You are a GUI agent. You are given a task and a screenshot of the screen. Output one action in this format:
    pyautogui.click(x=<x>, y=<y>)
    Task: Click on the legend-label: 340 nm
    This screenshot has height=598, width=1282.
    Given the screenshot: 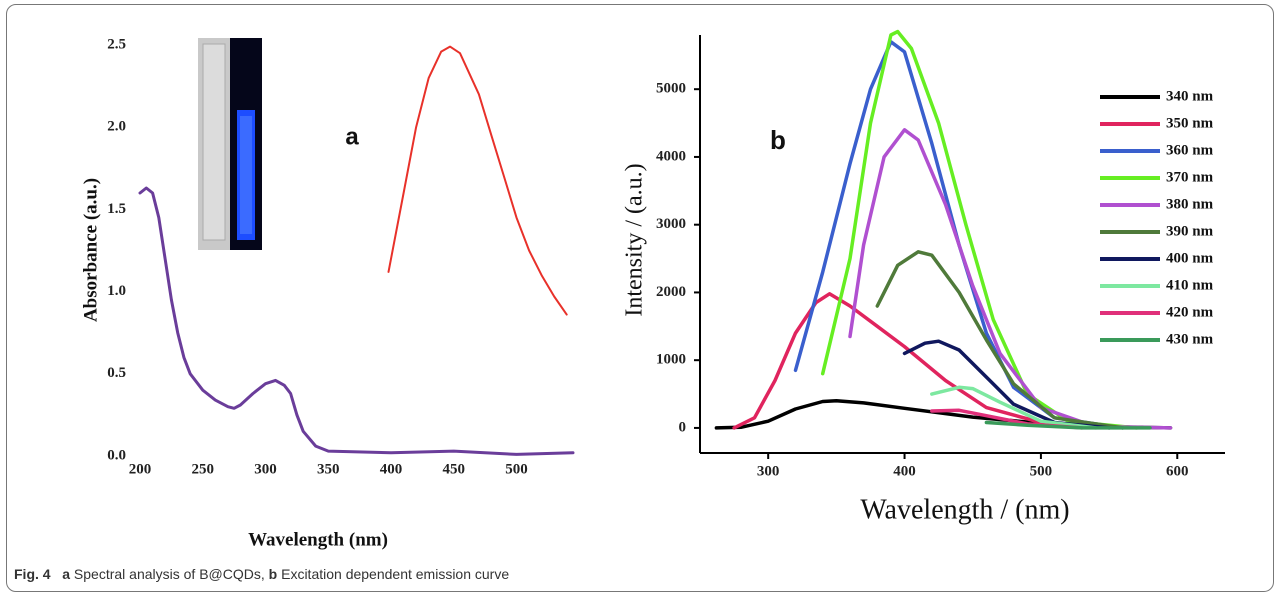 What is the action you would take?
    pyautogui.click(x=1190, y=96)
    